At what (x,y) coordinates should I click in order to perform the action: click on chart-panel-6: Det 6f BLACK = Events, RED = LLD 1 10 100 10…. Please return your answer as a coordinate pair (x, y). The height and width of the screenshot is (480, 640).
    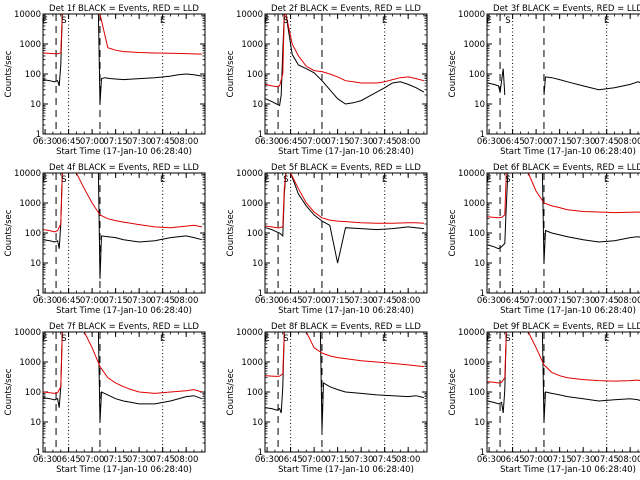
    Looking at the image, I should click on (544, 239).